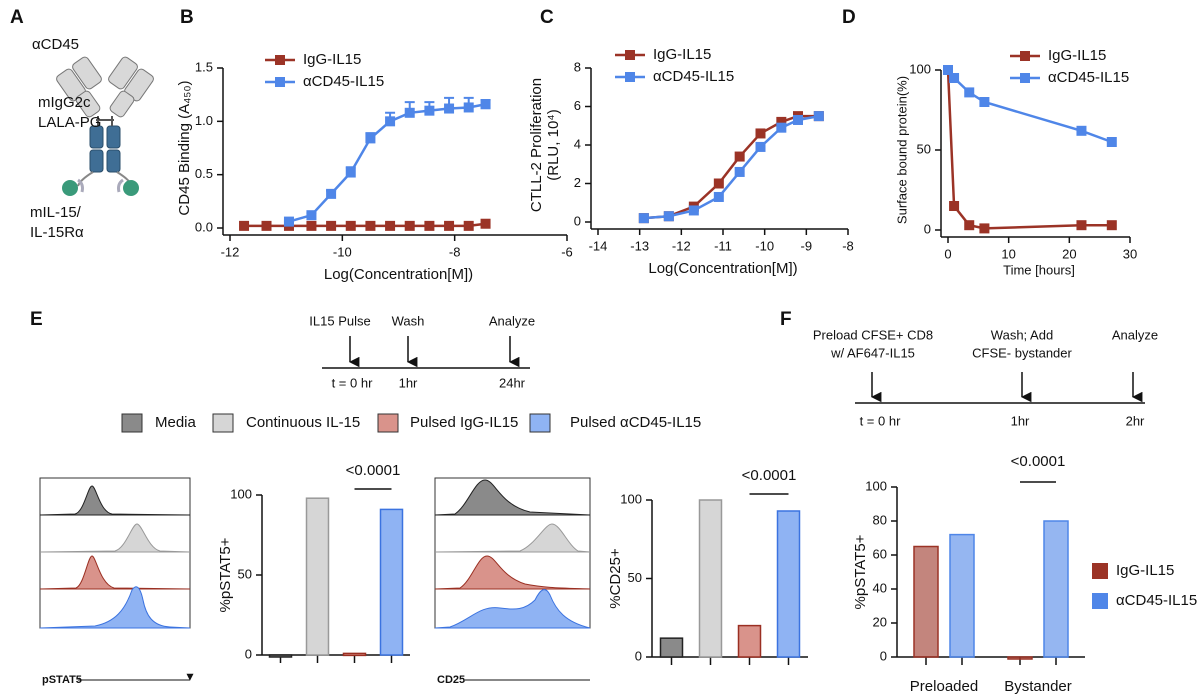  What do you see at coordinates (184, 147) in the screenshot?
I see `y-axis-label: CD45 Binding (A₄₅₀)` at bounding box center [184, 147].